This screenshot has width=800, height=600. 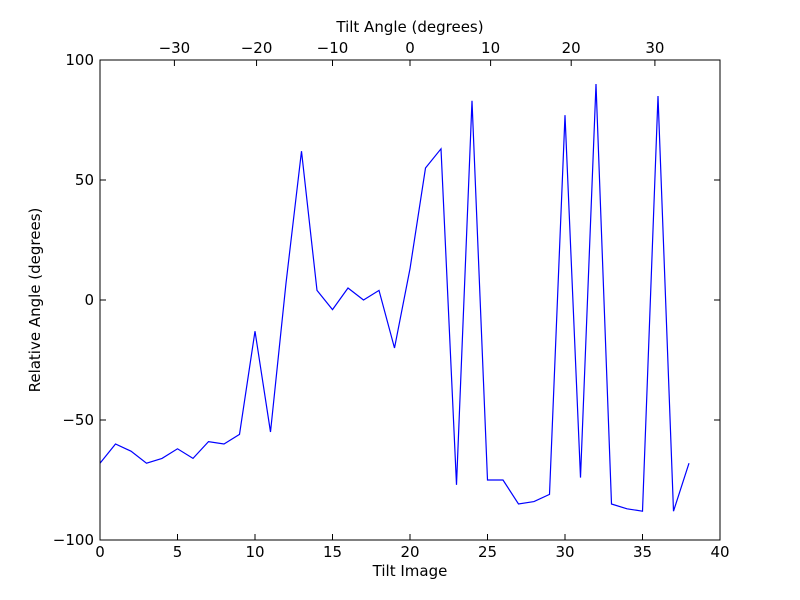 I want to click on x-tick-label: 5, so click(x=178, y=552).